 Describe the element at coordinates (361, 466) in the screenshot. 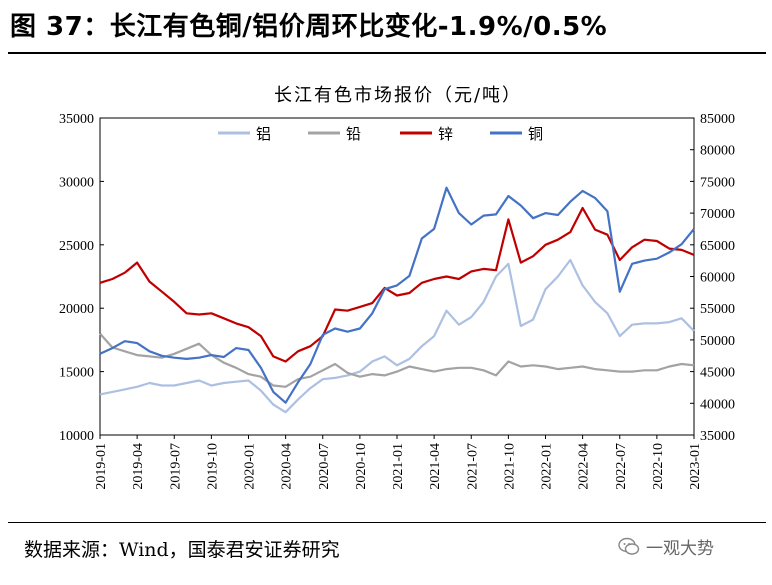

I see `x-tick-label: 2020-10` at that location.